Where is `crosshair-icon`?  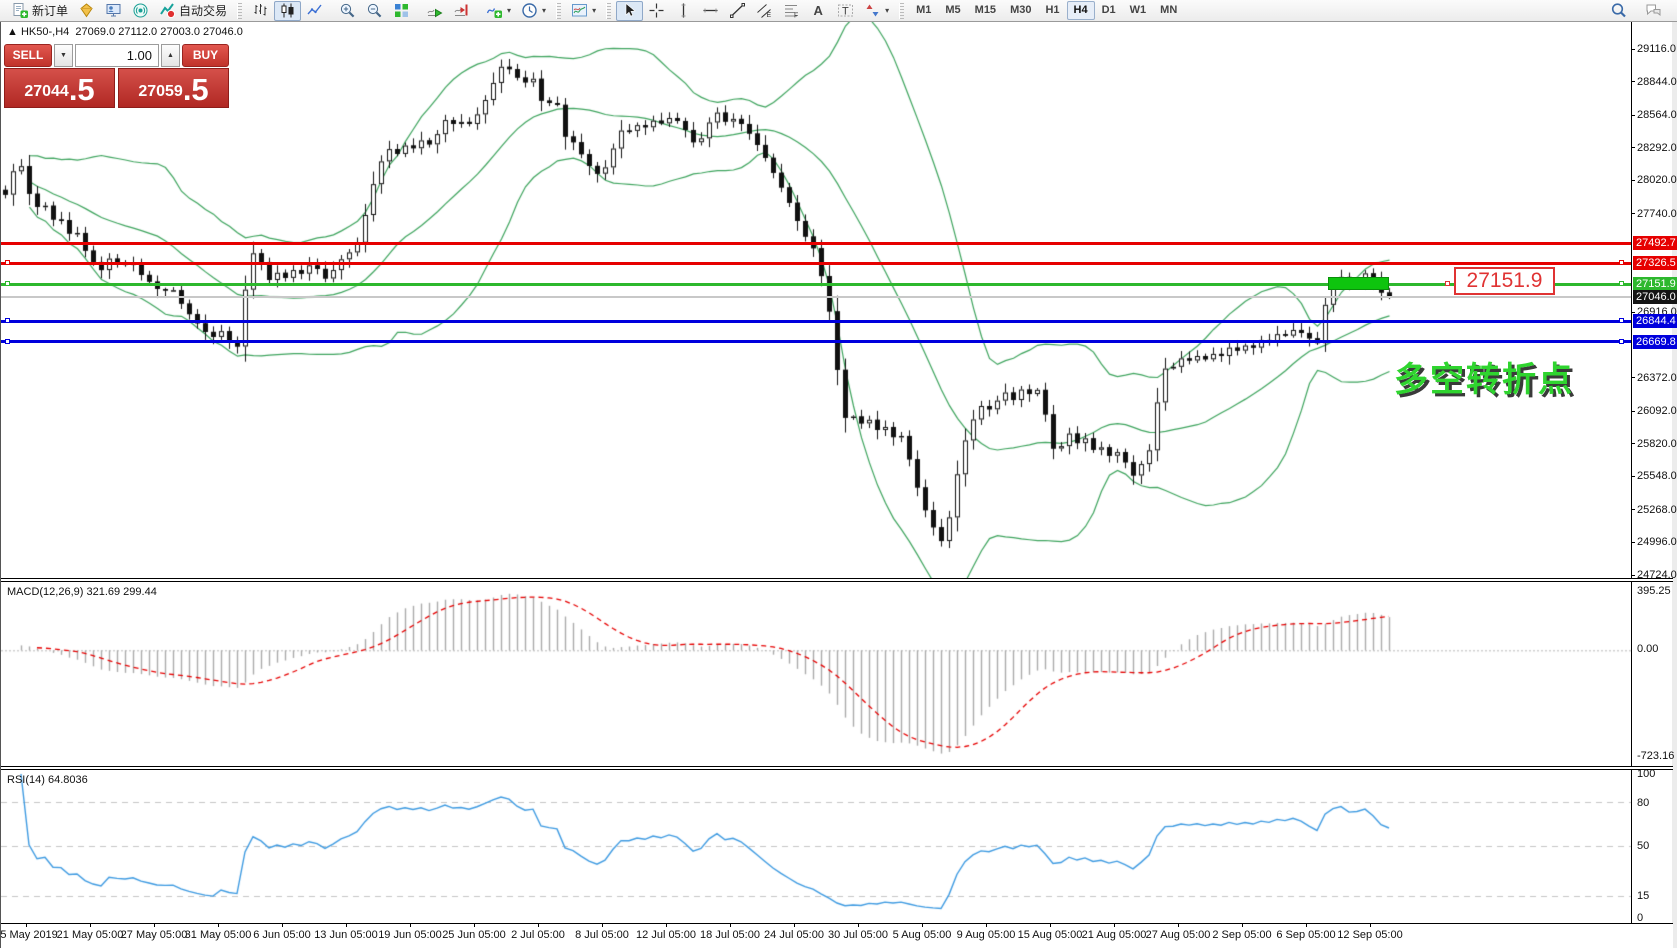 crosshair-icon is located at coordinates (656, 10).